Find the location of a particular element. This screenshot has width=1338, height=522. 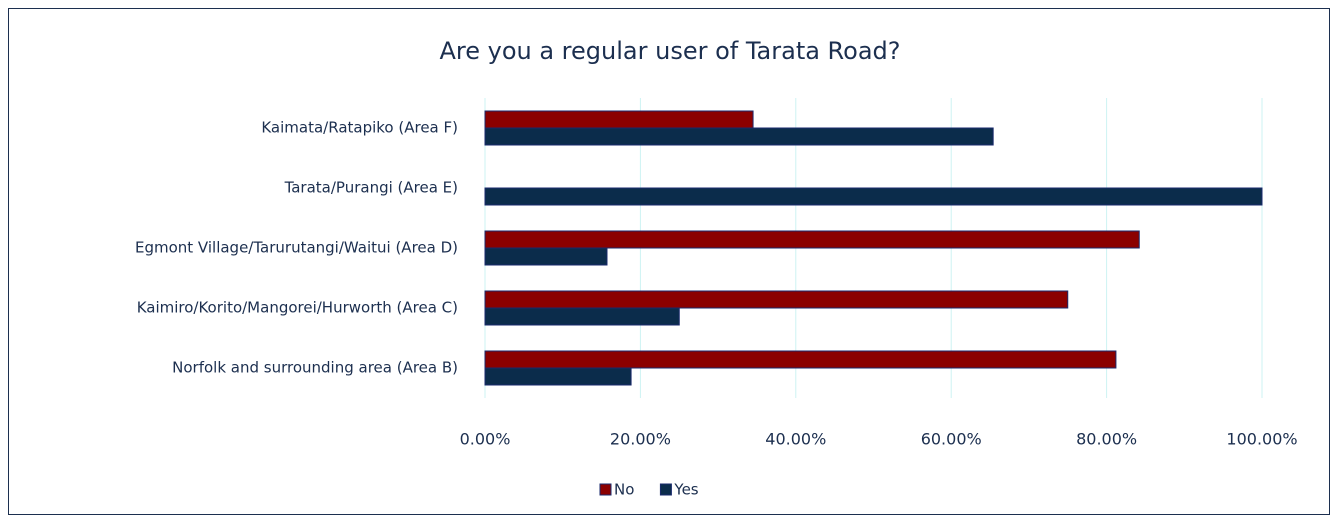

chart-title: Are you a regular user of Tarata Road? is located at coordinates (669, 51).